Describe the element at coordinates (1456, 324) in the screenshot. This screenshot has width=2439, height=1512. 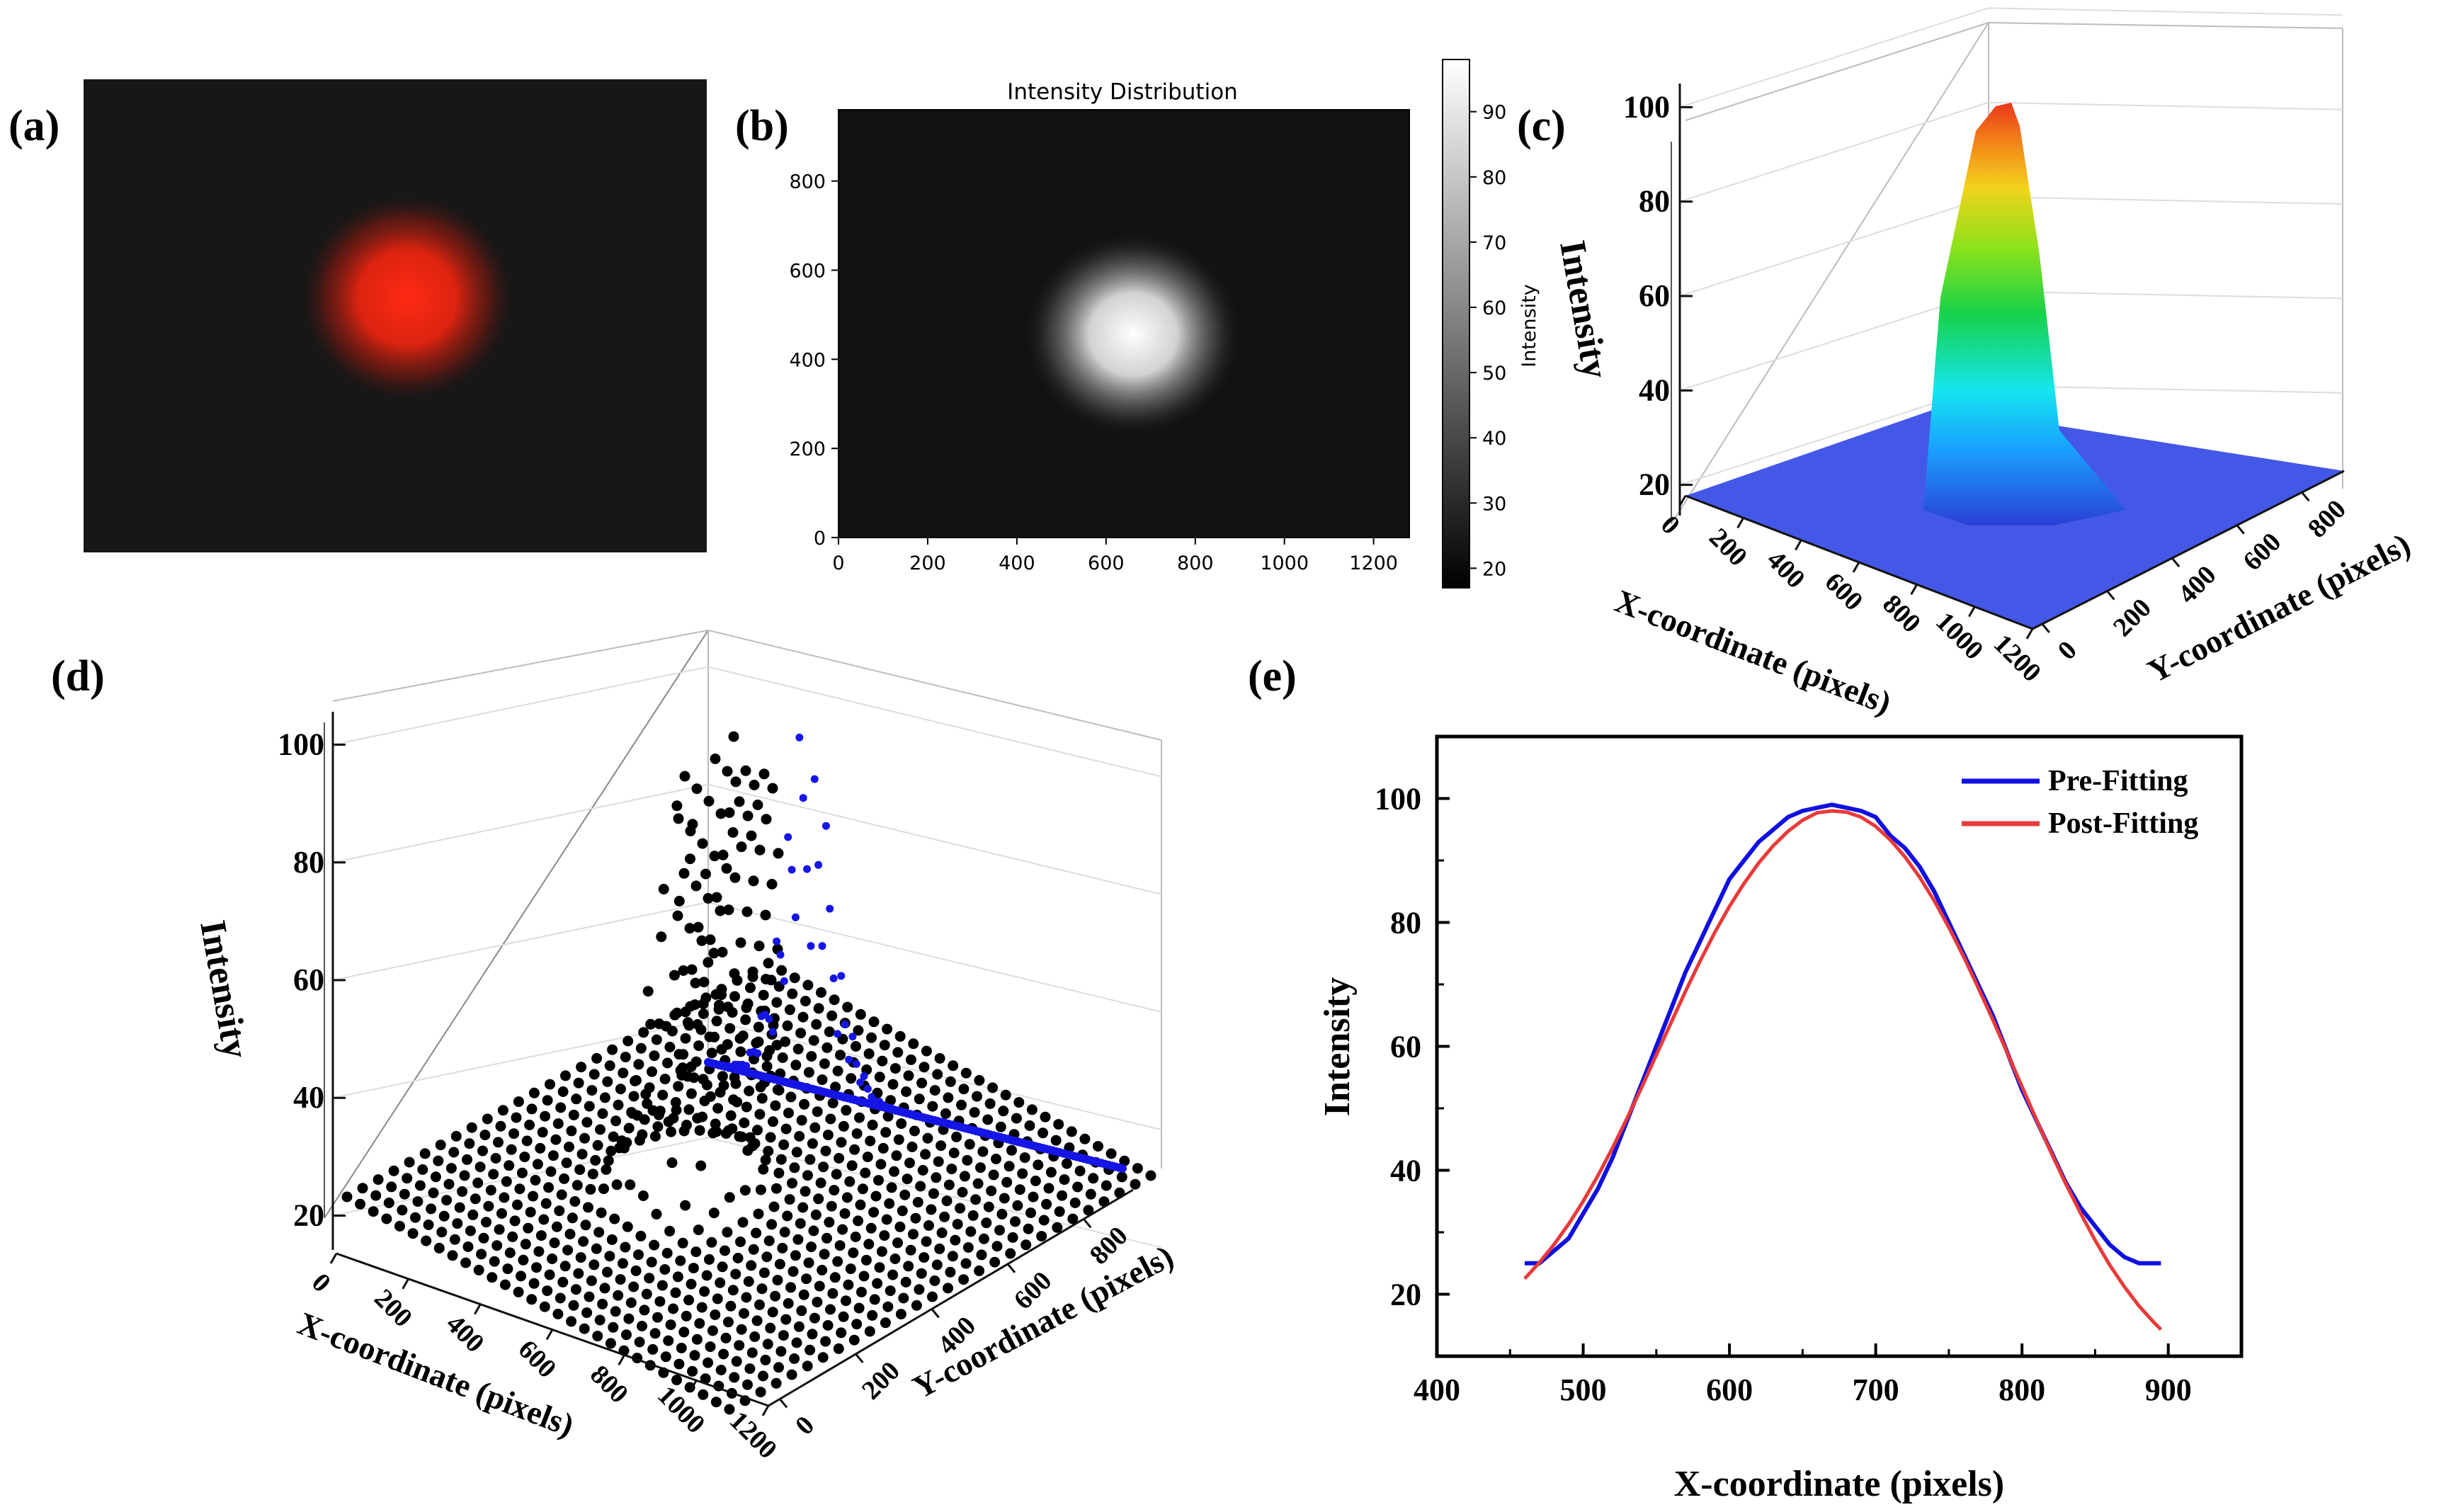
I see `panel-b-colorbar` at that location.